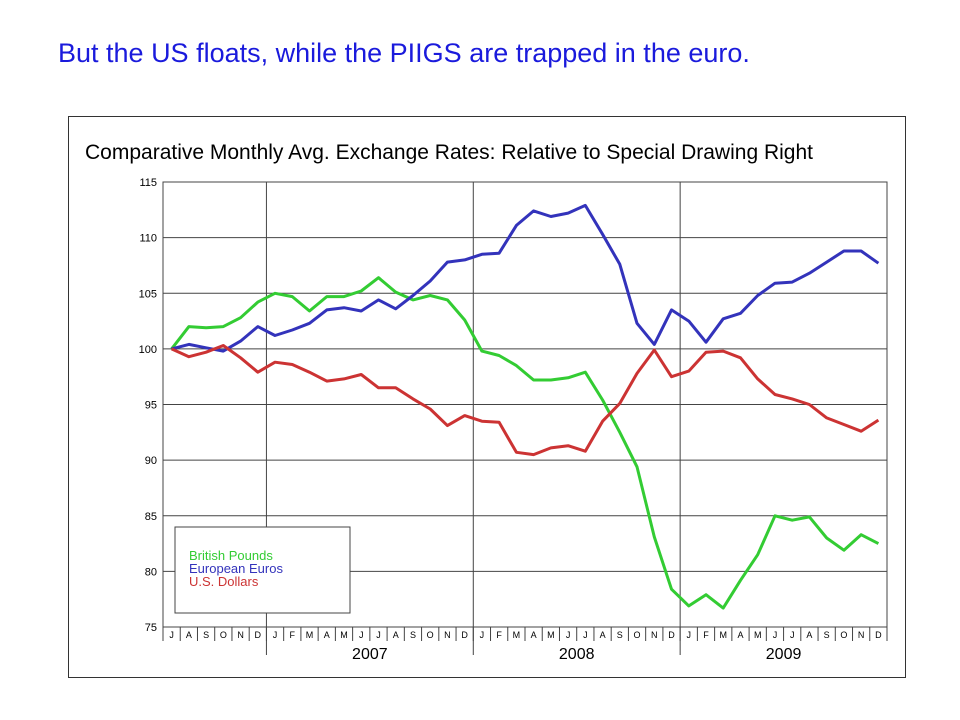 The image size is (960, 720). I want to click on series-line-u-s-dollars, so click(525, 400).